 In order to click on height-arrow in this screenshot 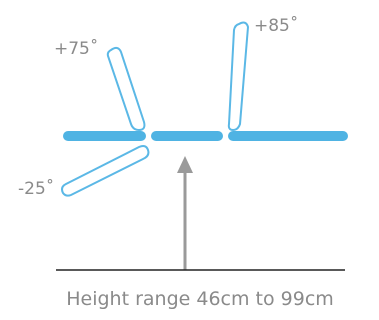, I will do `click(185, 213)`.